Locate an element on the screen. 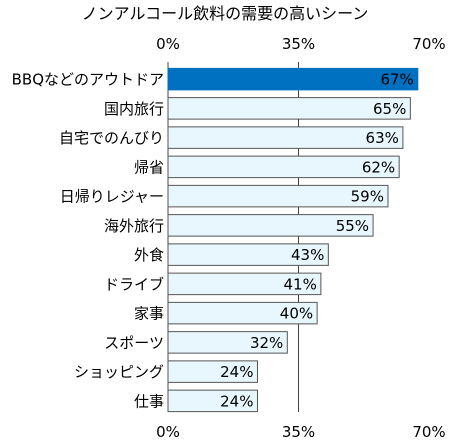 The width and height of the screenshot is (450, 442). tick-label-top: 35% is located at coordinates (298, 44).